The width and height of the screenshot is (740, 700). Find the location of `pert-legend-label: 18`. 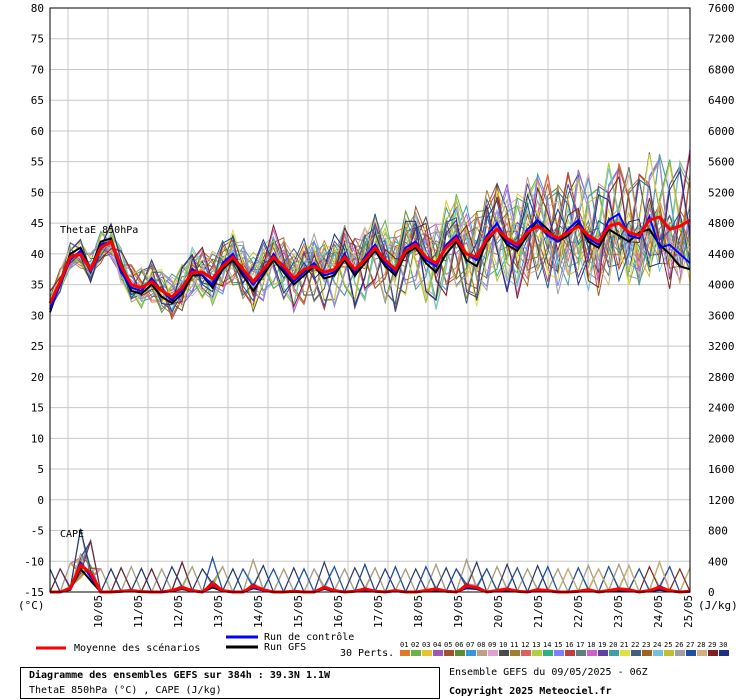

pert-legend-label: 18 is located at coordinates (591, 645).